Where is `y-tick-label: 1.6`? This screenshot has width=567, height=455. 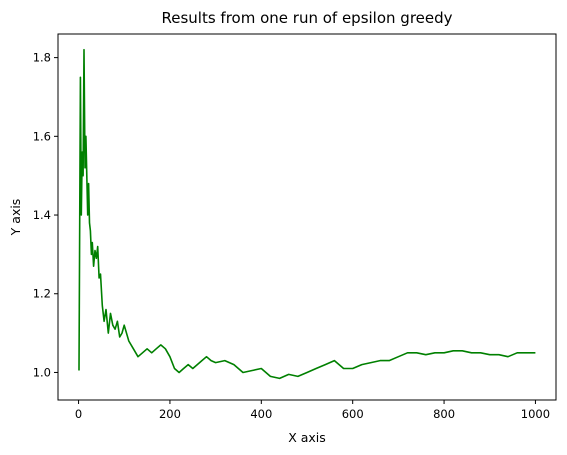
y-tick-label: 1.6 is located at coordinates (42, 136).